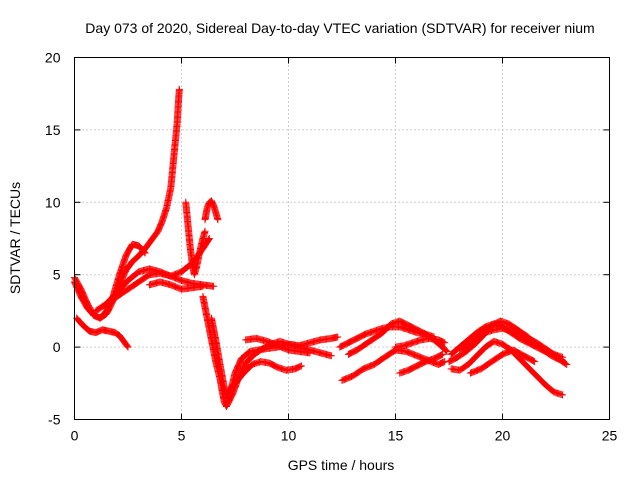 The image size is (640, 480). Describe the element at coordinates (57, 275) in the screenshot. I see `y-tick-label: 5` at that location.